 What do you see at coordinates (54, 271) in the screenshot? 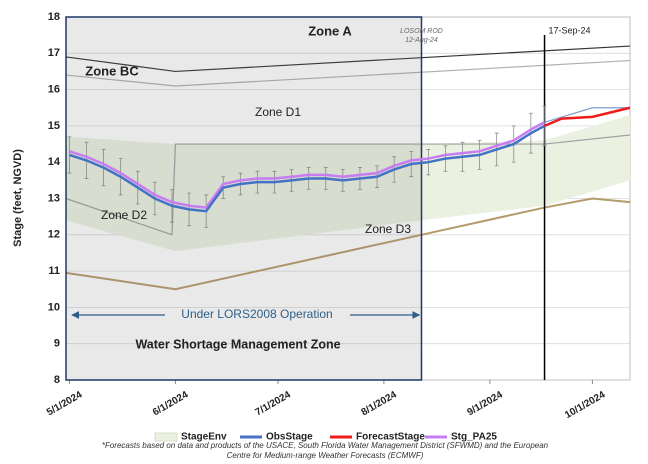
I see `y-tick-label: 11` at bounding box center [54, 271].